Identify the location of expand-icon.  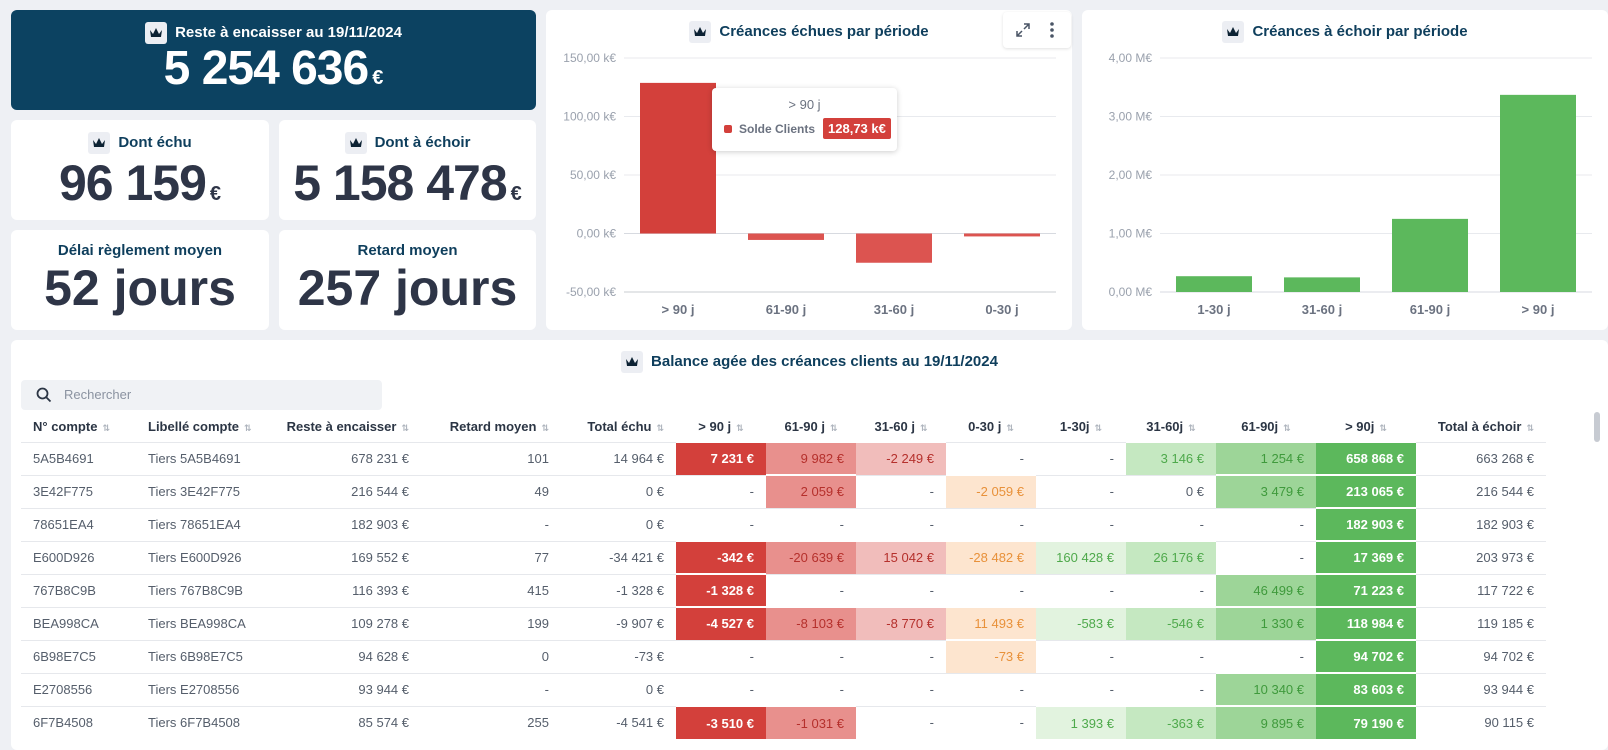
(1023, 32).